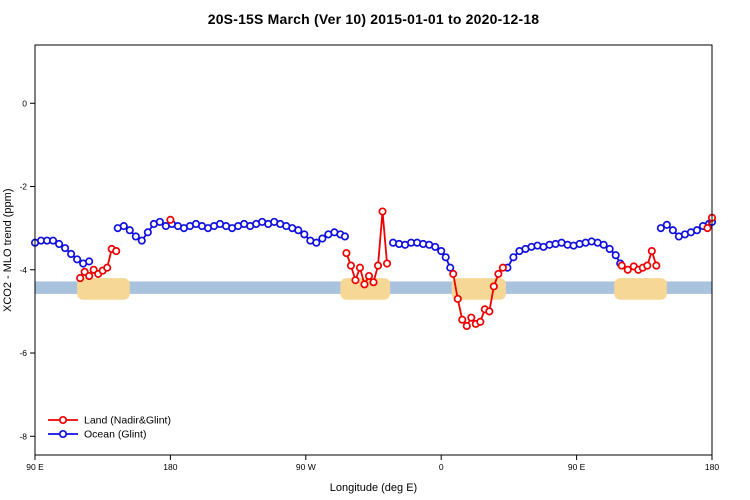  I want to click on land-series-line, so click(366, 249).